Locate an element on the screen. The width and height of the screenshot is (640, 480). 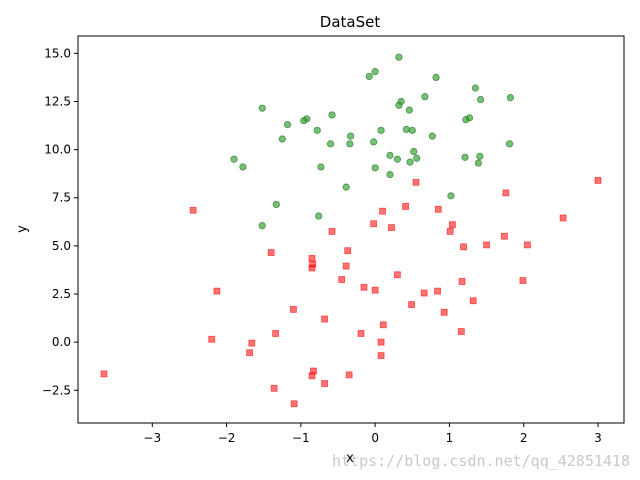
y-axis-label: y is located at coordinates (22, 229).